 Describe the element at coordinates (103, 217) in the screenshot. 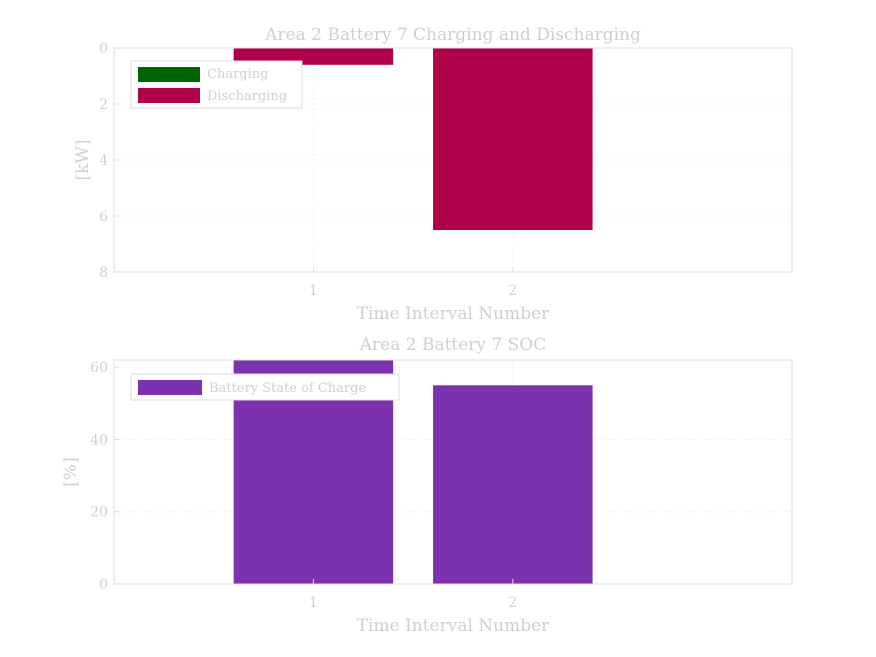

I see `y-tick-label: 6` at that location.